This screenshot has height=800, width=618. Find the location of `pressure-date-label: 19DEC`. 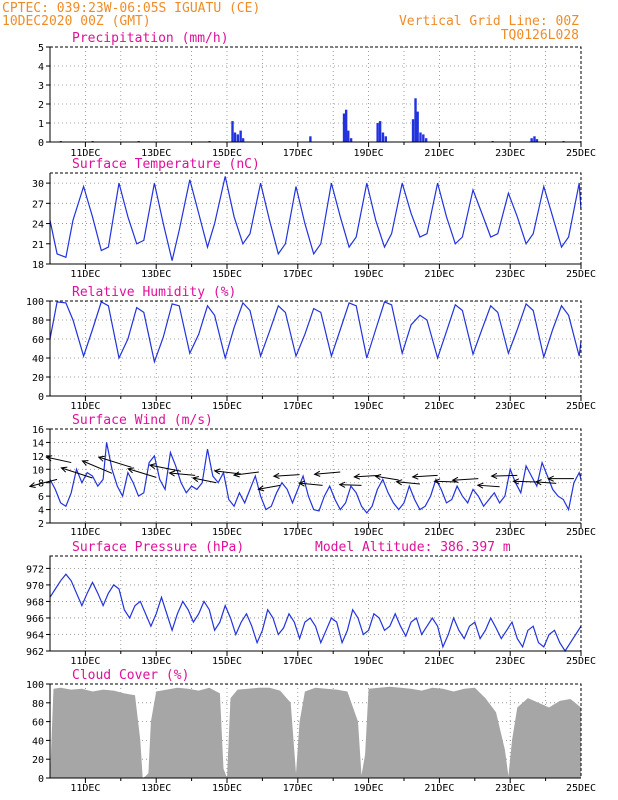

pressure-date-label: 19DEC is located at coordinates (369, 661).